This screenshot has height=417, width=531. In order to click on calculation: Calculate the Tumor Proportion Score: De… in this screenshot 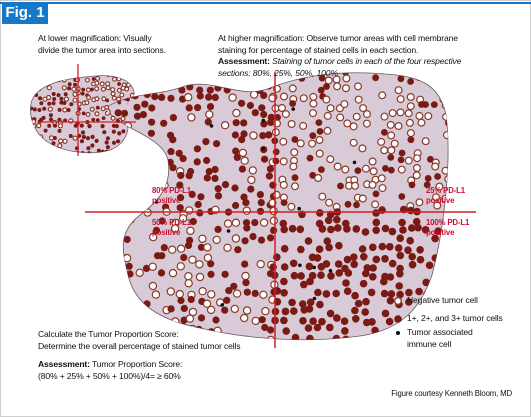, I will do `click(139, 355)`.